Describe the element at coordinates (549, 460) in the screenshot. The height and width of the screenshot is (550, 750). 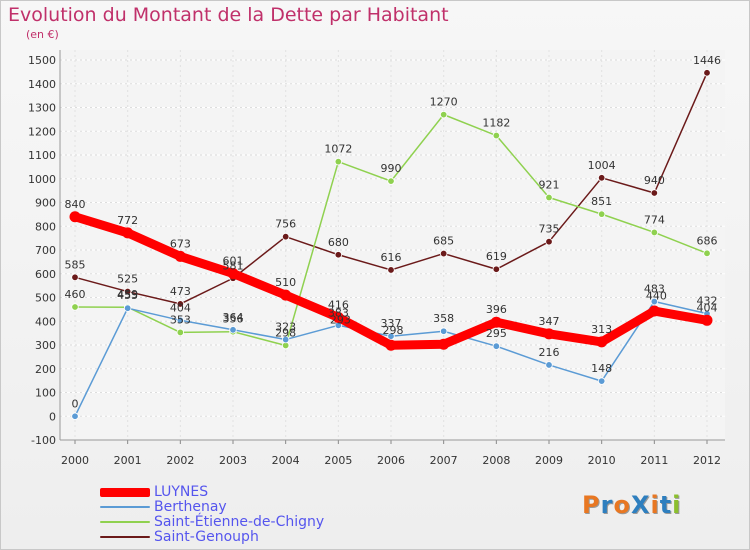
I see `x-tick-label: 2009` at that location.